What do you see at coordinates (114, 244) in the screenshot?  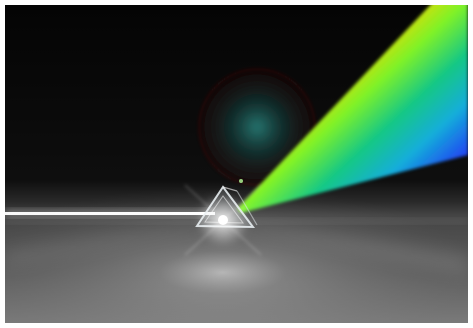 I see `floor-light-spread-left` at bounding box center [114, 244].